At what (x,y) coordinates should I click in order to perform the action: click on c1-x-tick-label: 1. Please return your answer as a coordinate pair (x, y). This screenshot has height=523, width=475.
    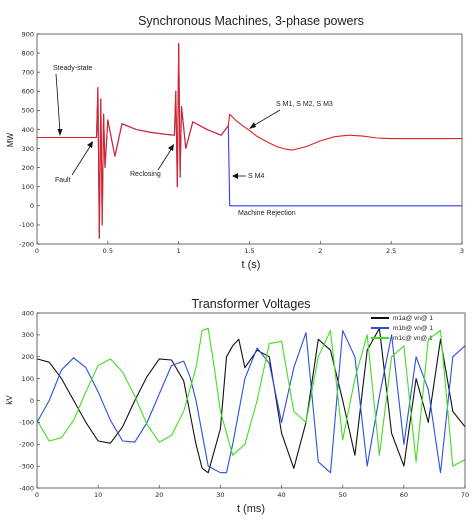
    Looking at the image, I should click on (179, 251).